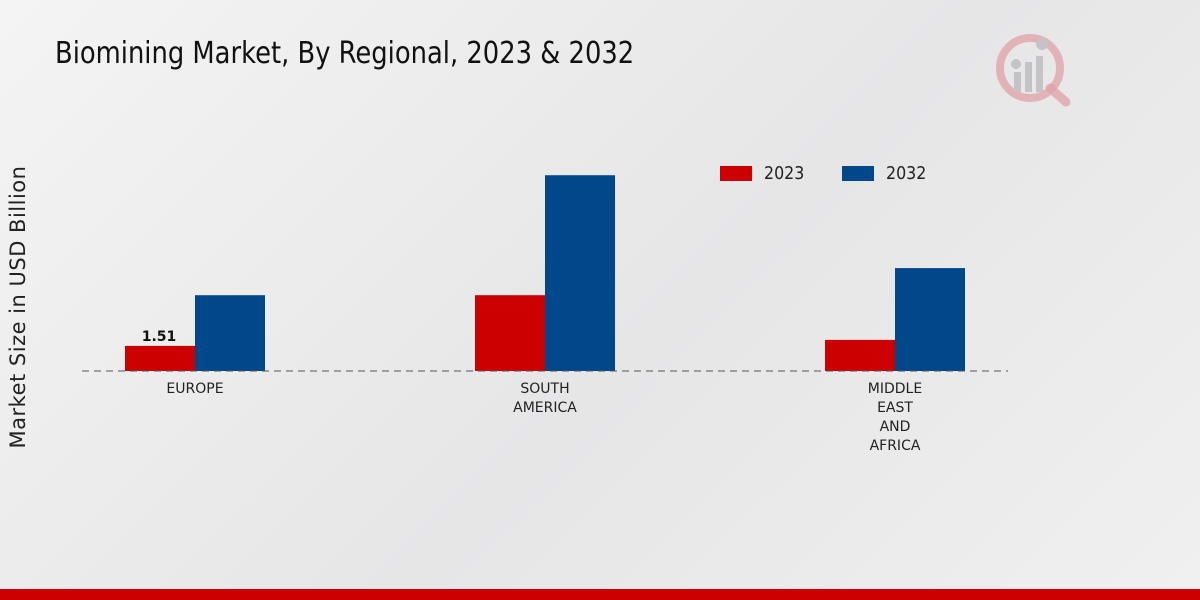  I want to click on x-tick-label-2: MIDDLE EAST AND AFRICA, so click(895, 417).